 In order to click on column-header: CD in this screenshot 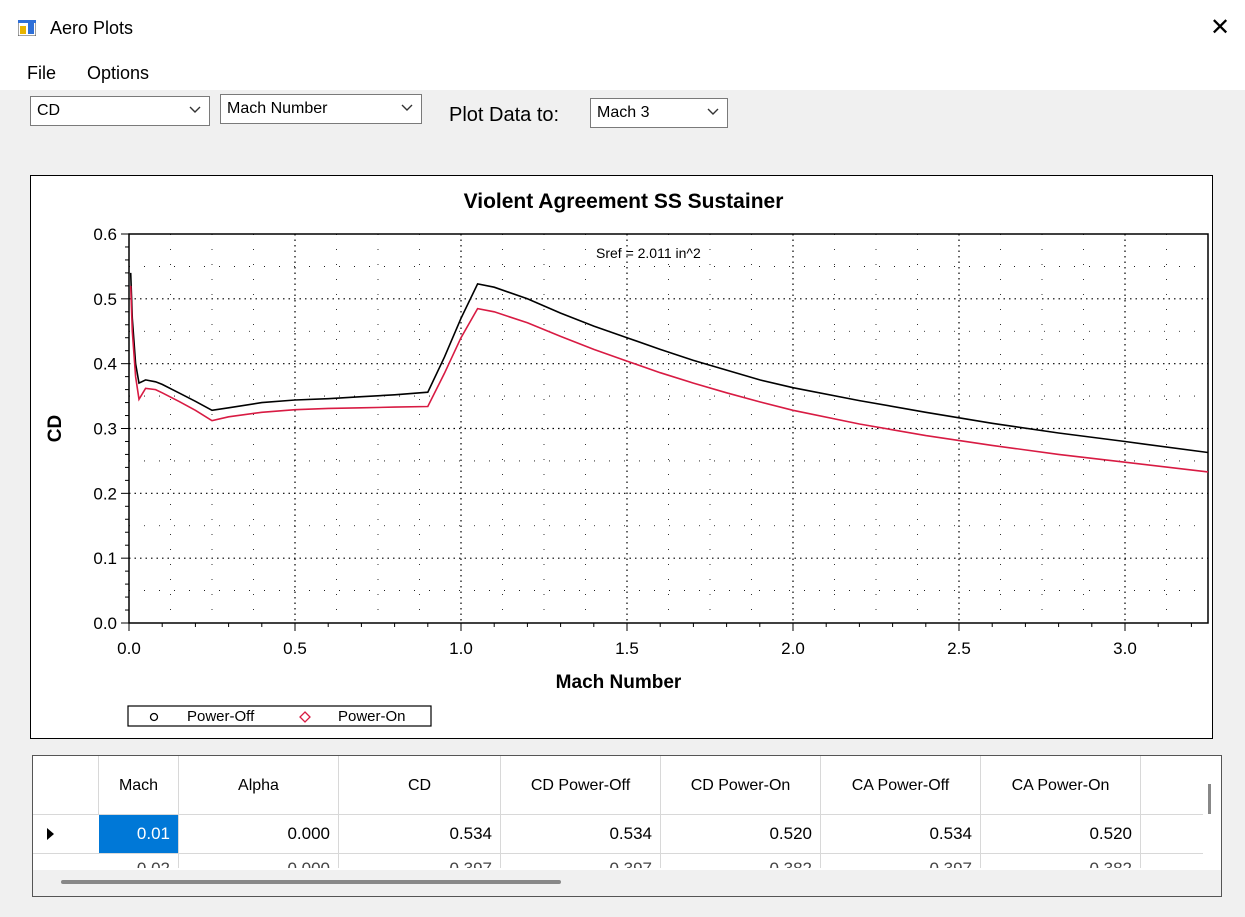, I will do `click(420, 785)`.